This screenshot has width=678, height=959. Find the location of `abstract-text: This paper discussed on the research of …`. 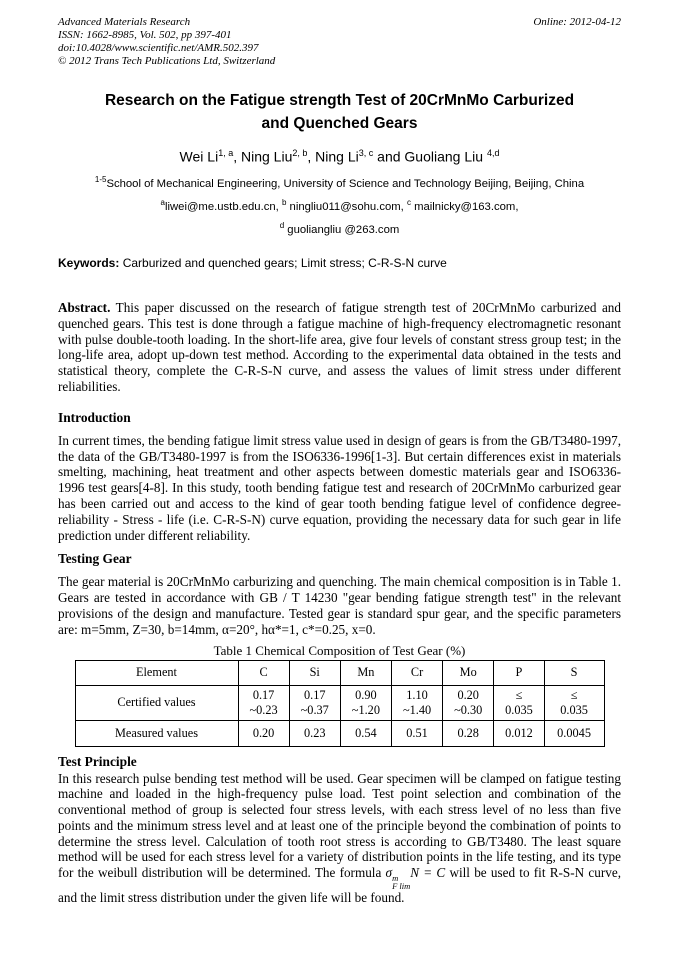

abstract-text: This paper discussed on the research of … is located at coordinates (339, 346).